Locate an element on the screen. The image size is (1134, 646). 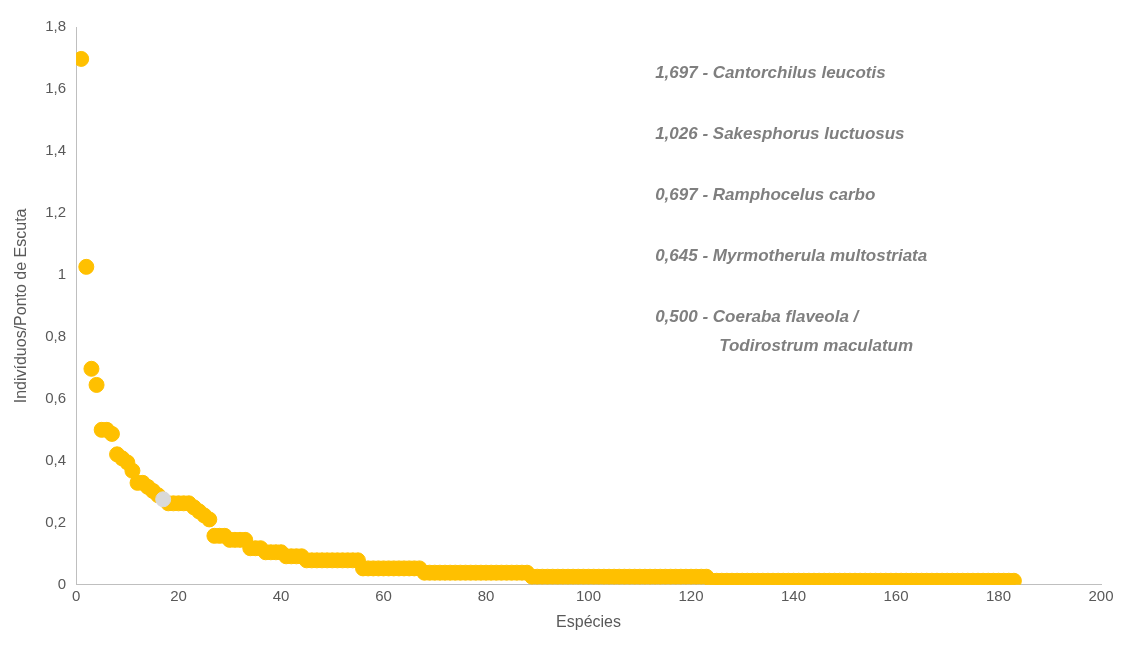
annotation: 0,500 - Coeraba flaveola / Todirostrum maculatum is located at coordinates (784, 330).